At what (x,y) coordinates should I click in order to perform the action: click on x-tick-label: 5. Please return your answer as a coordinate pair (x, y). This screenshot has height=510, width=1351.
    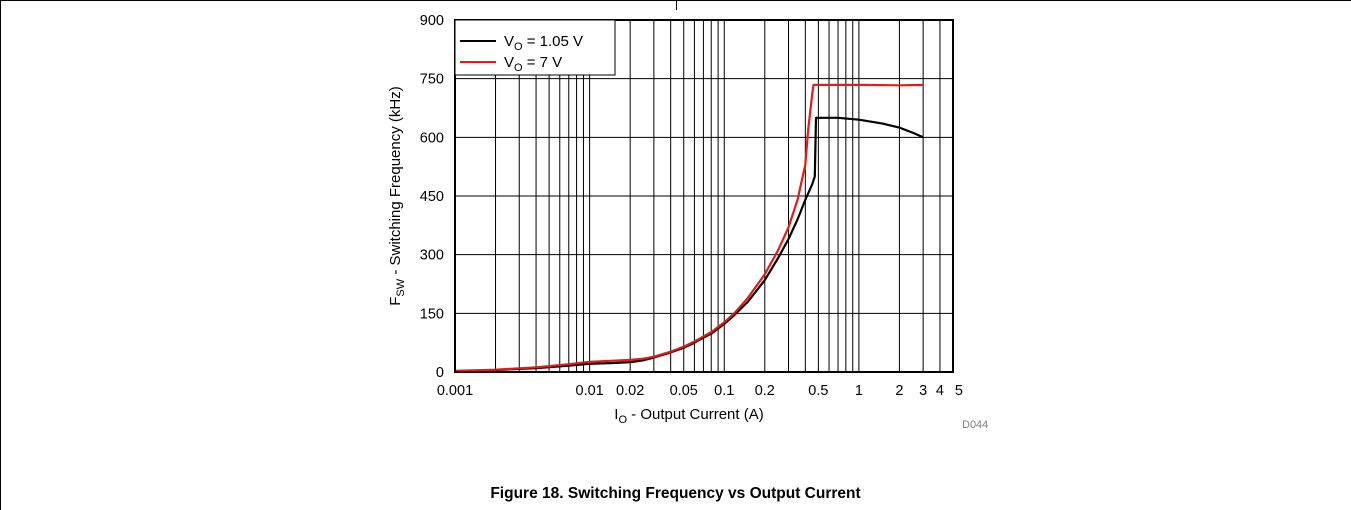
    Looking at the image, I should click on (959, 391).